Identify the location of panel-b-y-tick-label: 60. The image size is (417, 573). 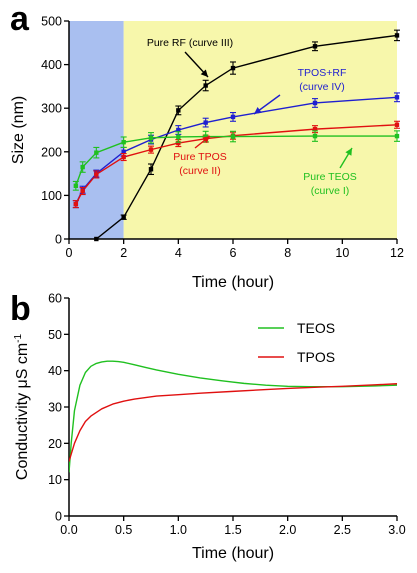
(55, 299).